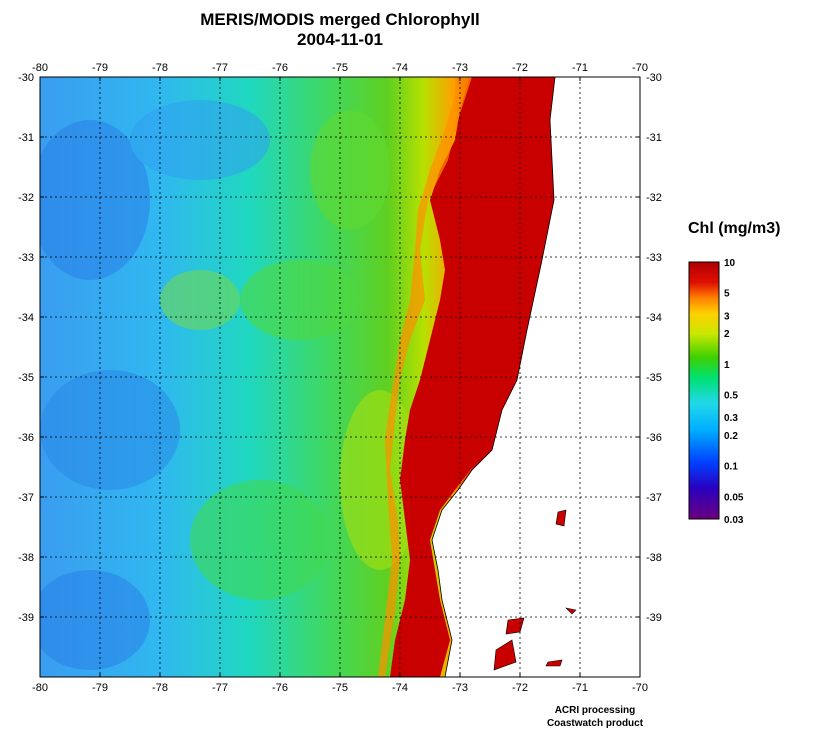 Image resolution: width=816 pixels, height=738 pixels. Describe the element at coordinates (734, 228) in the screenshot. I see `colorbar-title: Chl (mg/m3)` at that location.